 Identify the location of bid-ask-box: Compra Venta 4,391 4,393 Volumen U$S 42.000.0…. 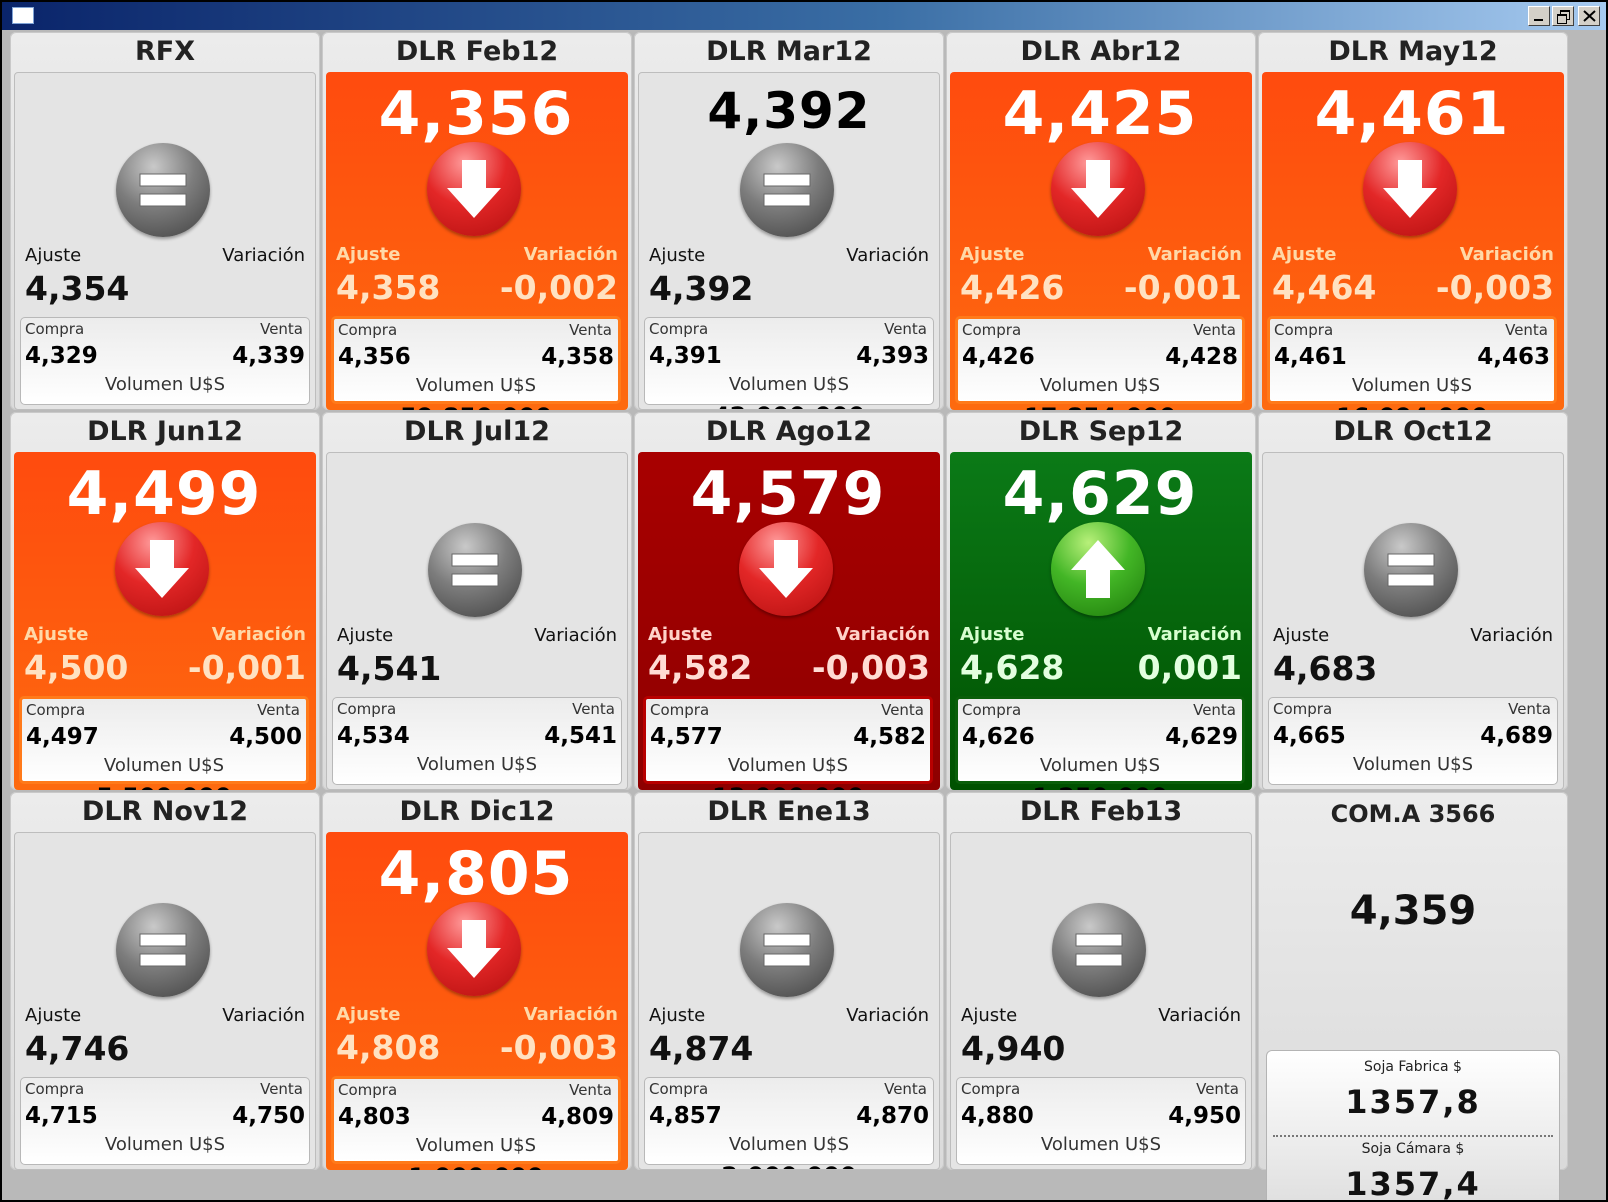
(789, 363).